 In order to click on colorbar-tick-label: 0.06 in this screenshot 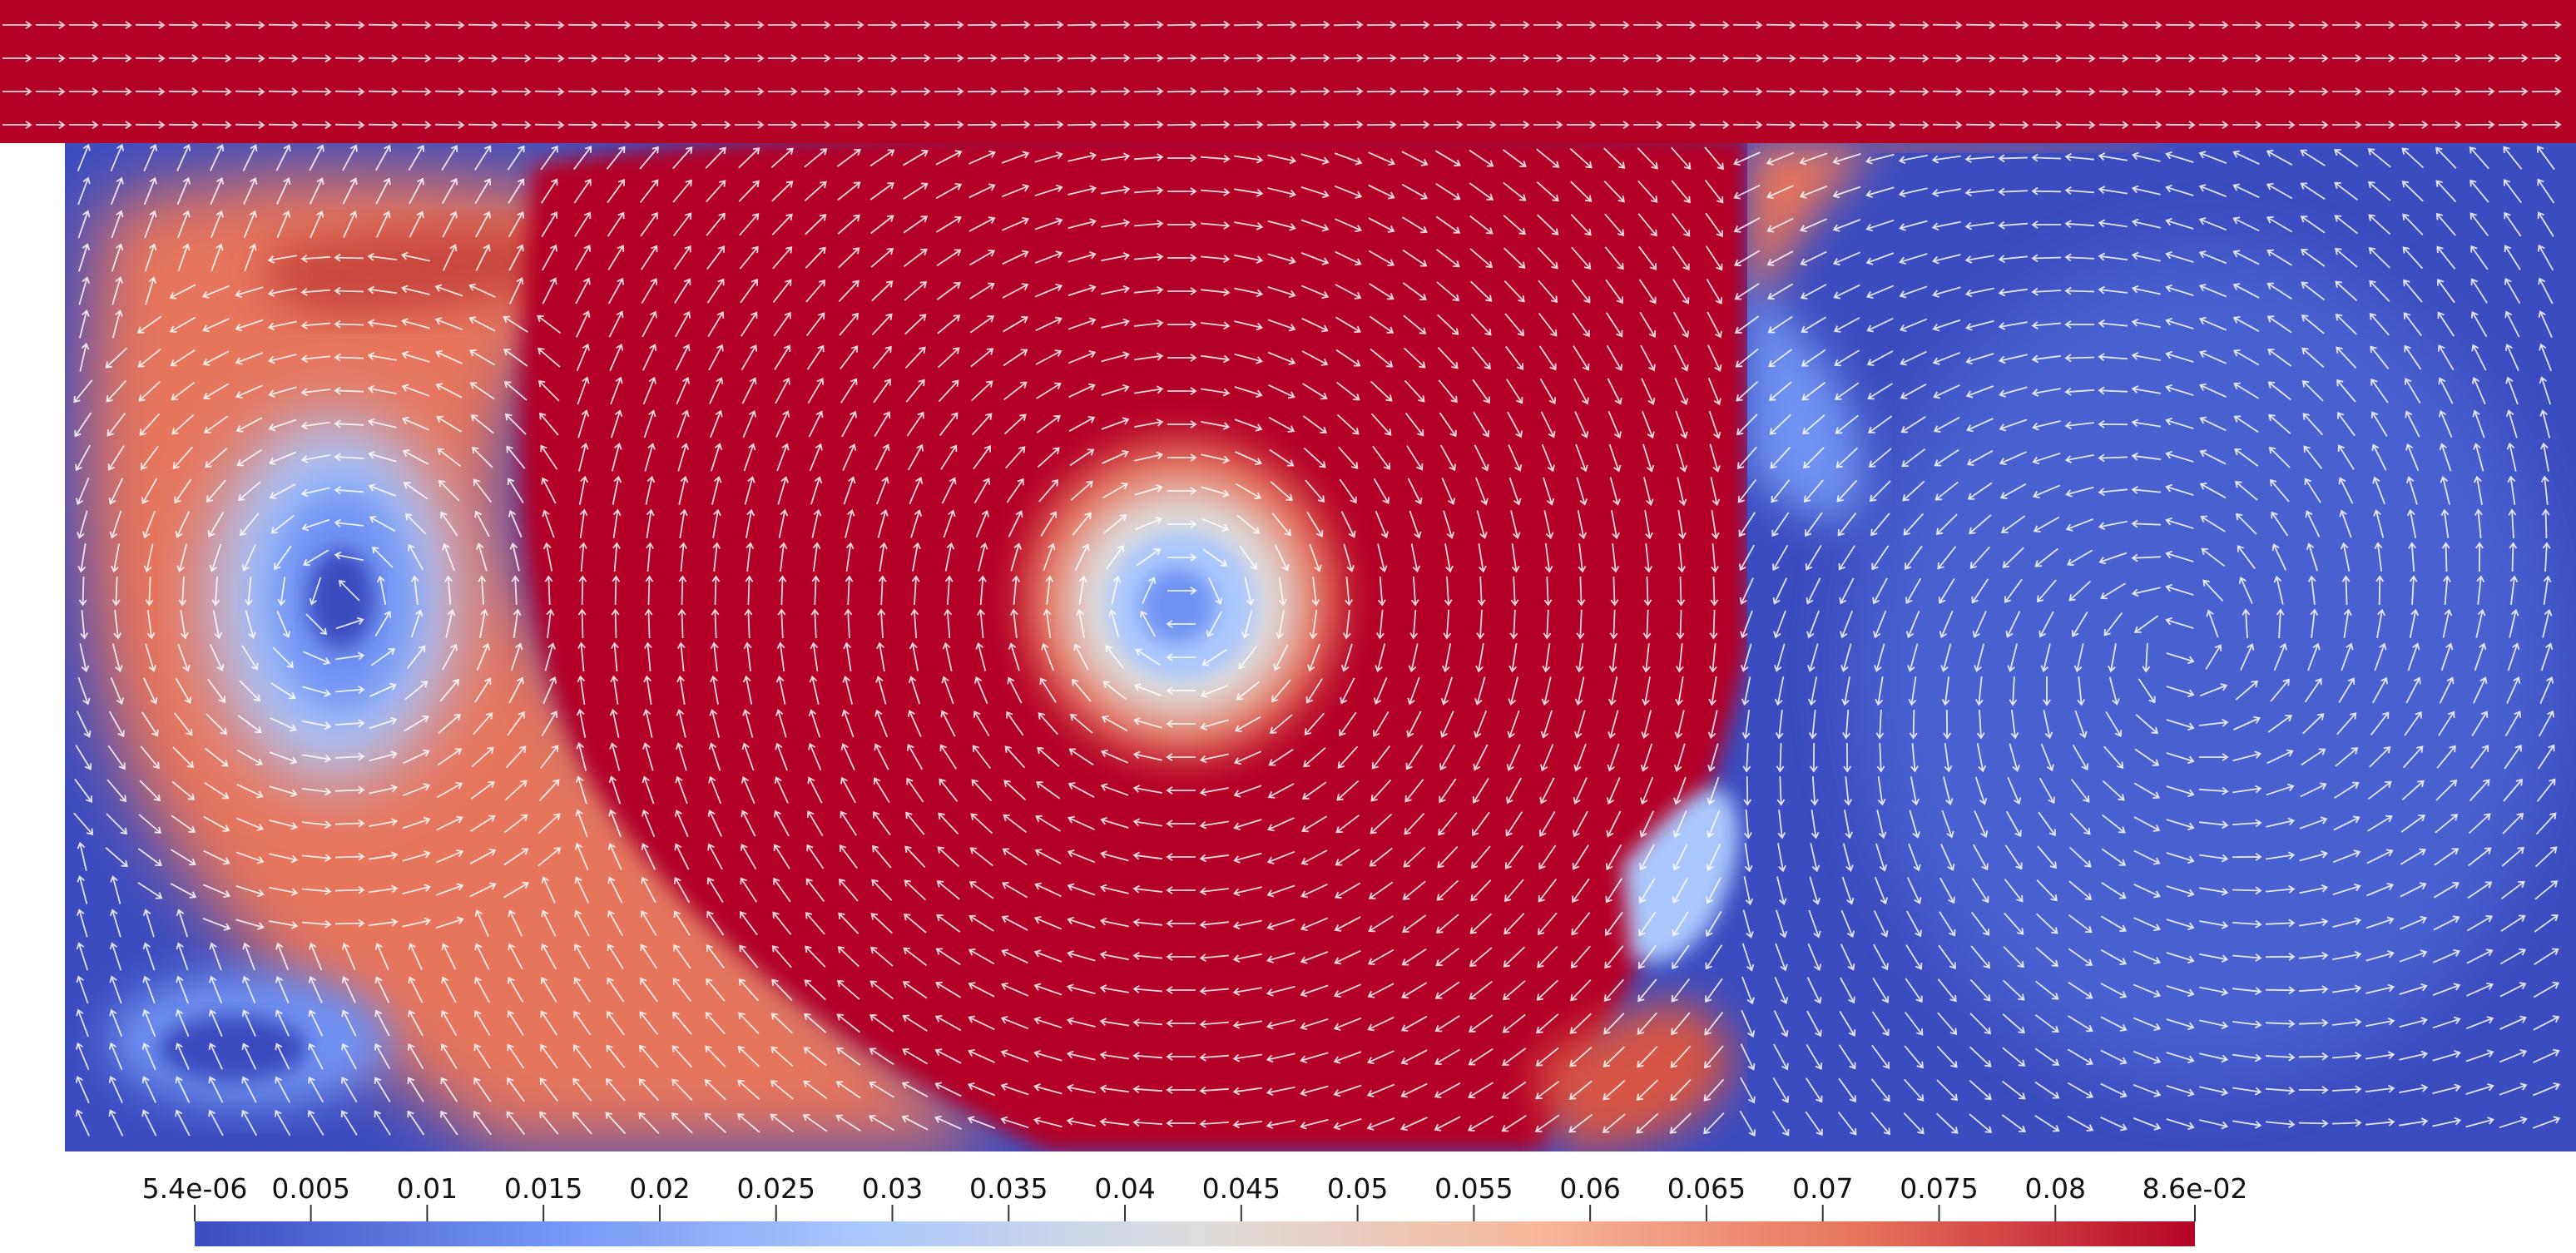, I will do `click(1590, 1188)`.